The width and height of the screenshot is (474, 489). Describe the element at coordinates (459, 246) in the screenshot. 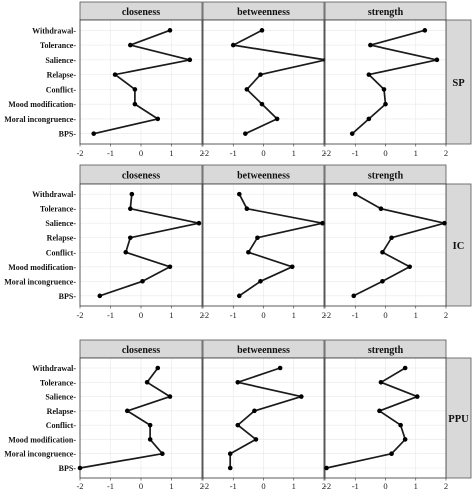

I see `group-label: IC` at that location.